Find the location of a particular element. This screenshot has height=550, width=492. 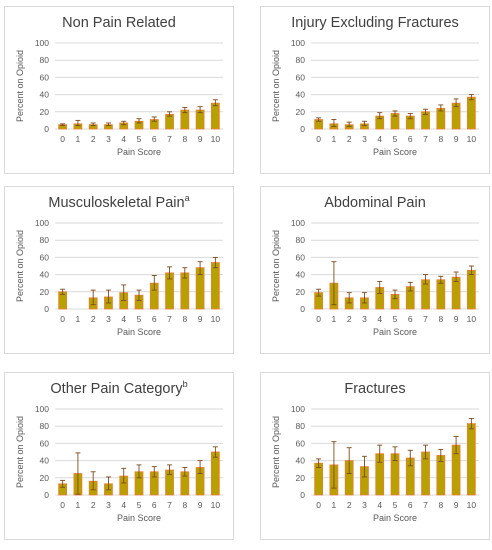

chart-title: Abdominal Pain is located at coordinates (375, 202).